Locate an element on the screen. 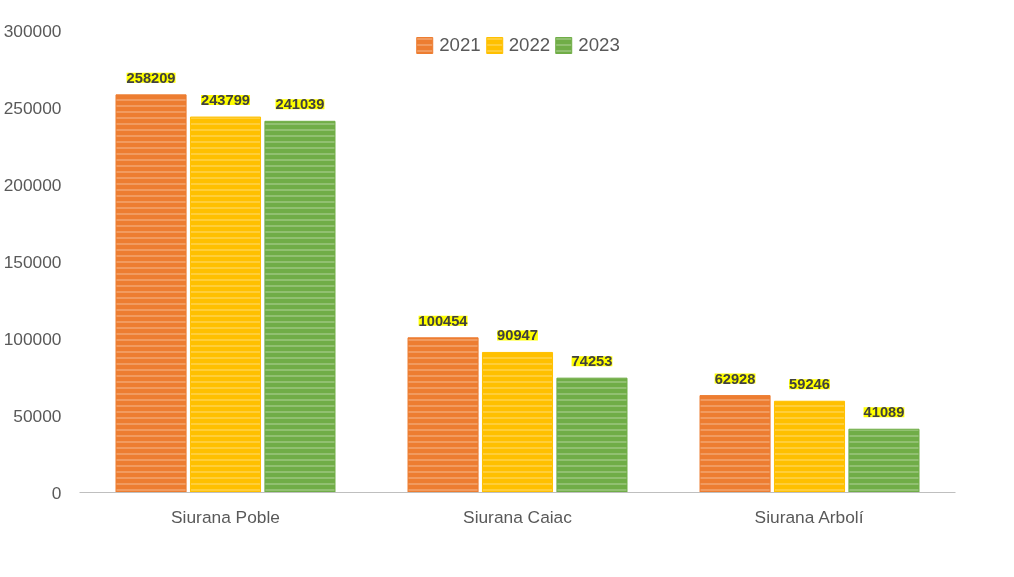 The width and height of the screenshot is (1014, 577). data-label: 243799 is located at coordinates (225, 100).